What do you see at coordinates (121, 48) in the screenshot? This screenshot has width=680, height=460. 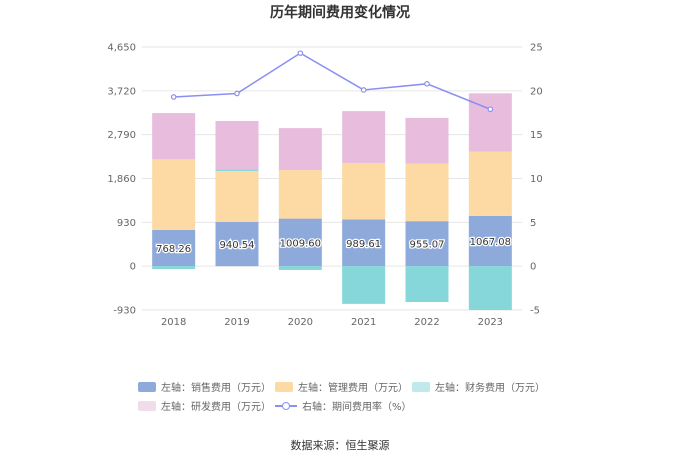 I see `y-left-tick-label: 4,650` at bounding box center [121, 48].